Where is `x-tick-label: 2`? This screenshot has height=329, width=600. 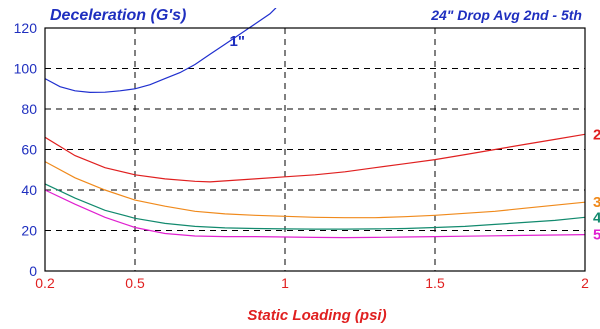
x-tick-label: 2 is located at coordinates (585, 283).